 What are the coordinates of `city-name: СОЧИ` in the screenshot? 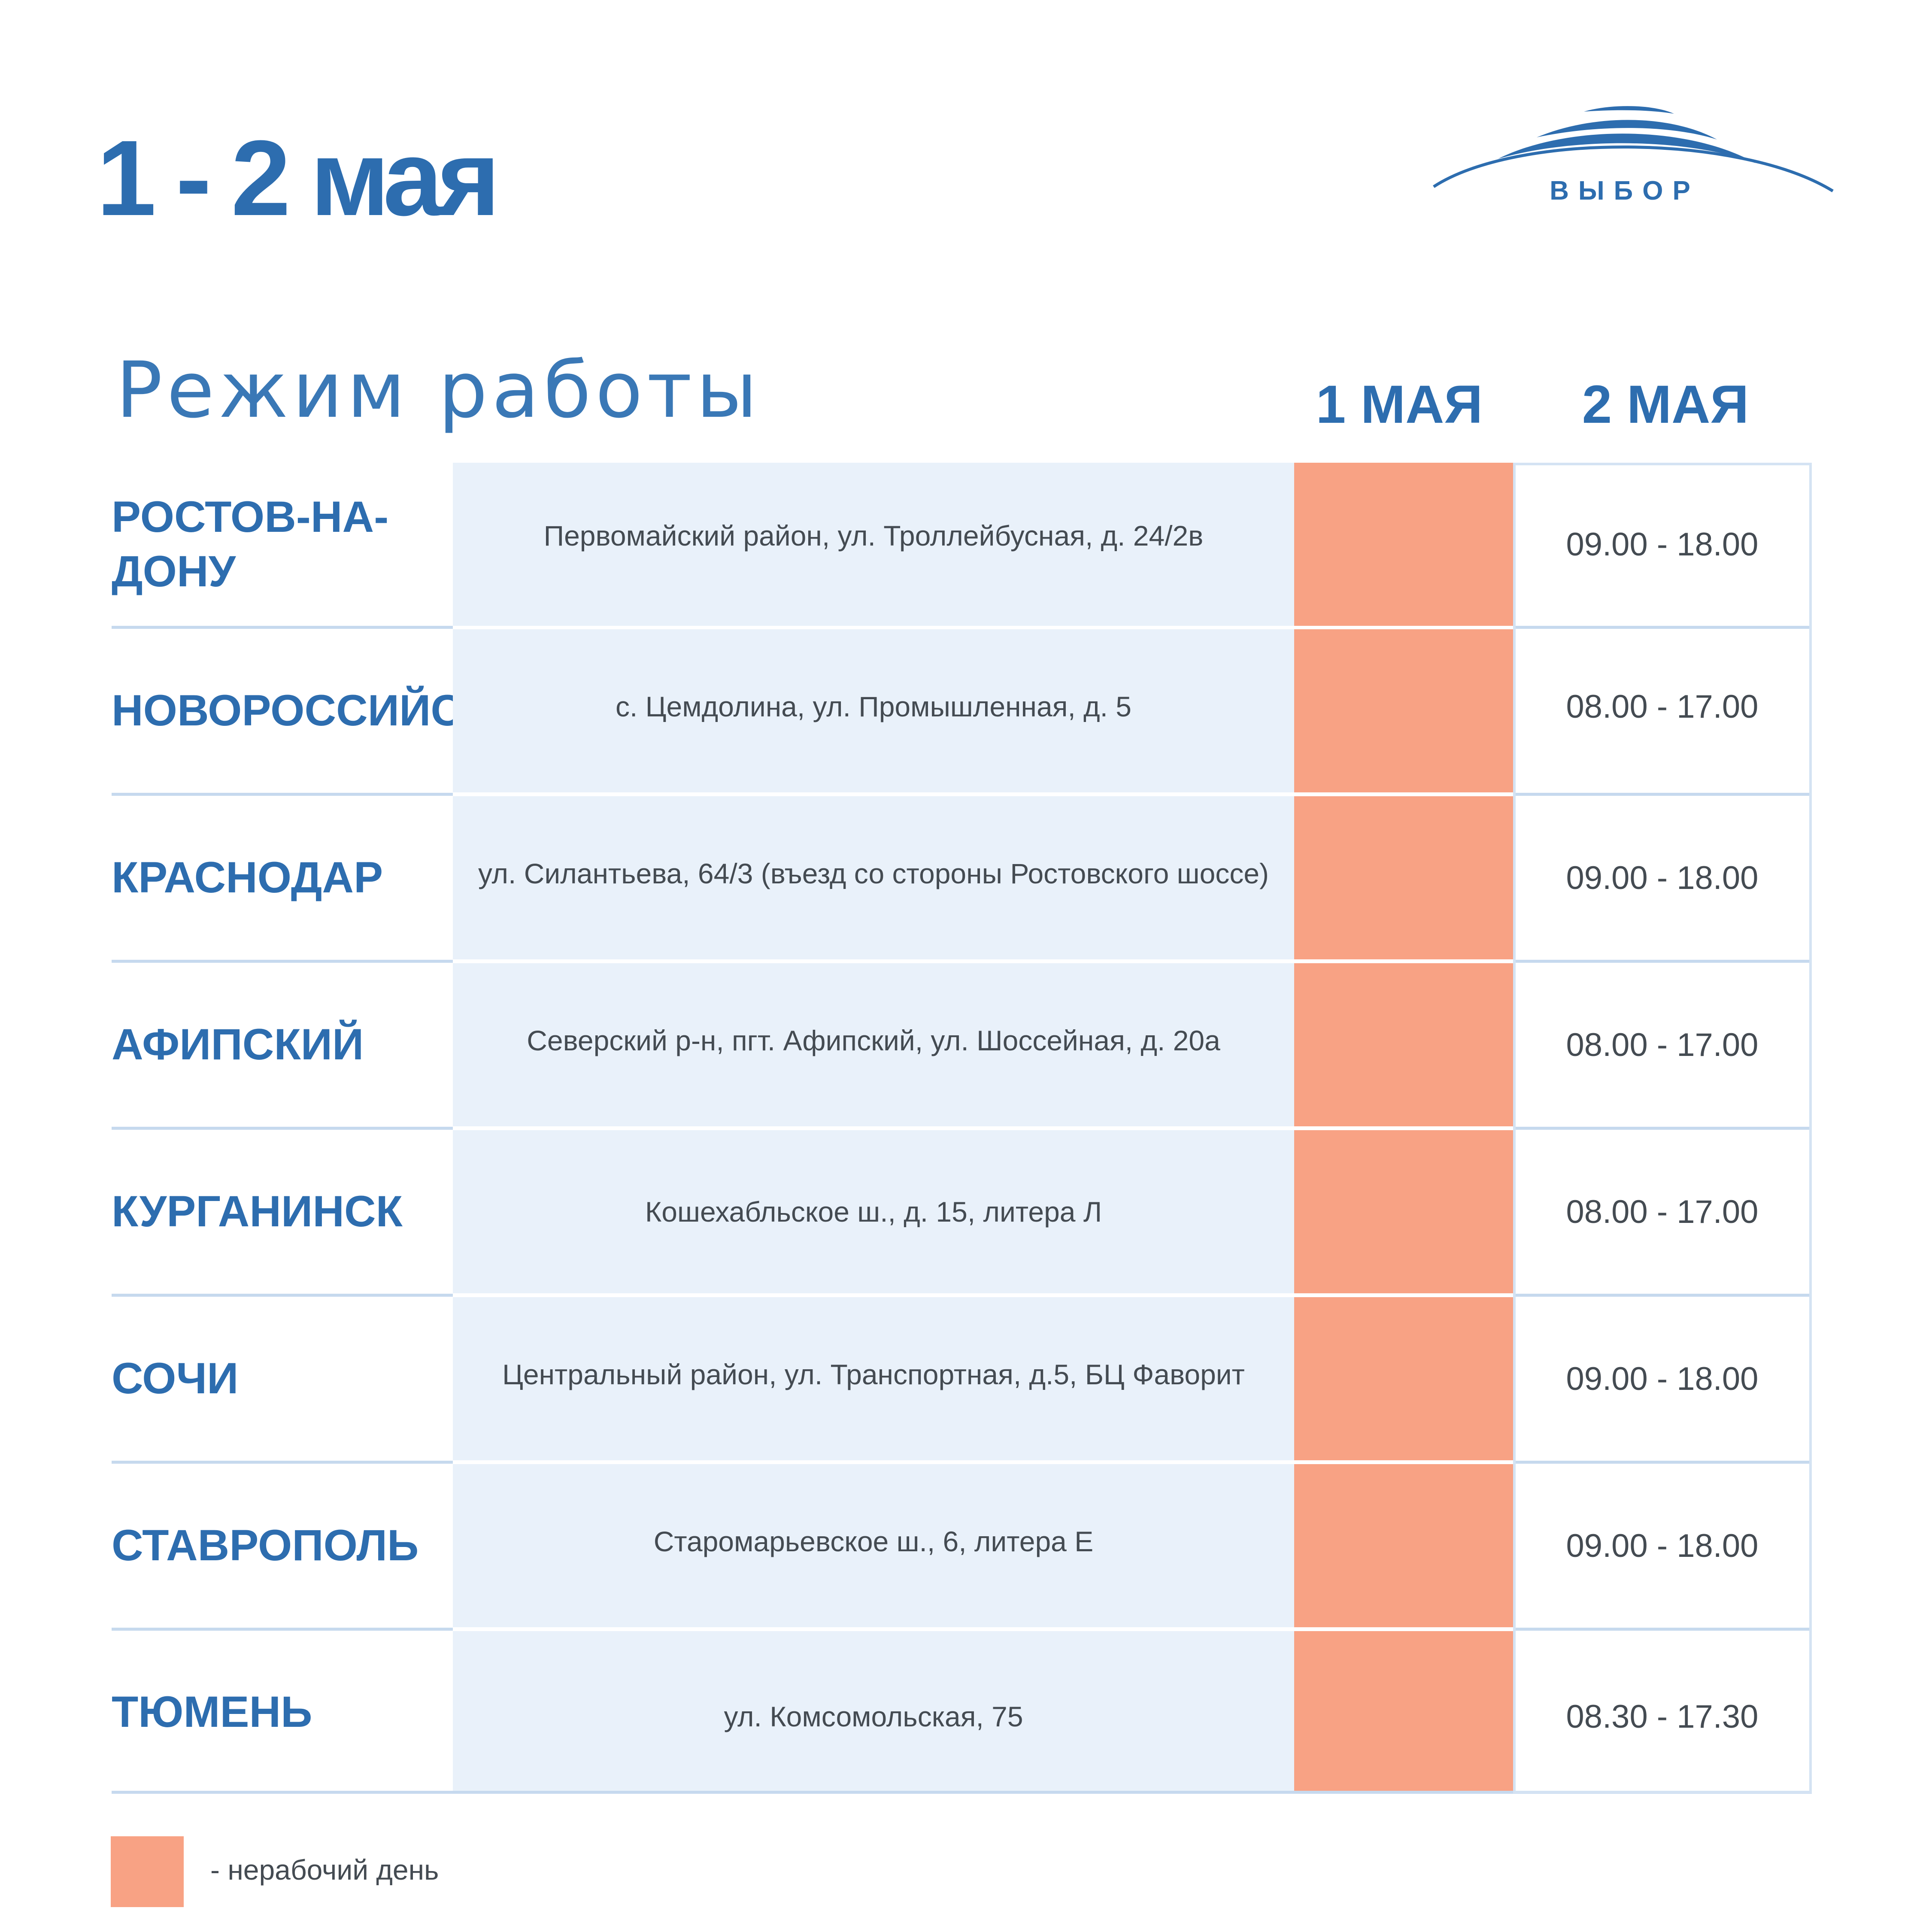 It's located at (175, 1378).